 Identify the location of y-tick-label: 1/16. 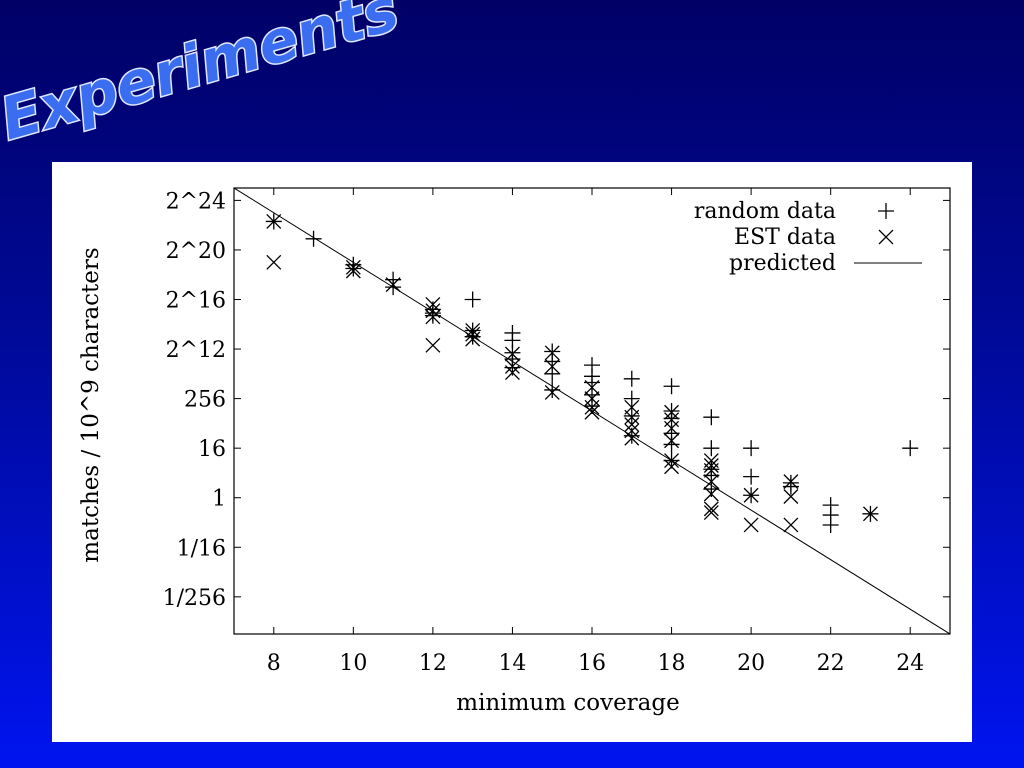
(201, 548).